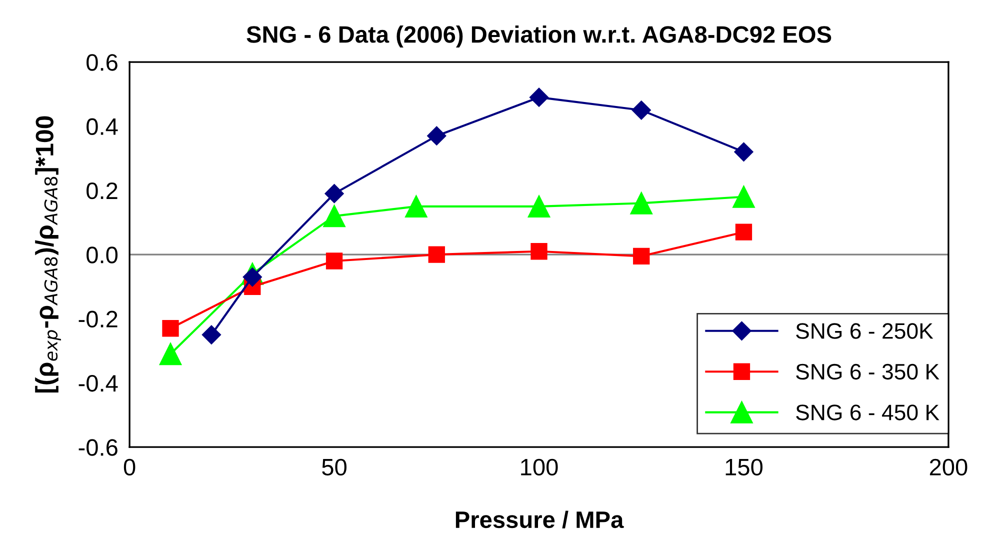 The width and height of the screenshot is (989, 554). What do you see at coordinates (102, 62) in the screenshot?
I see `y-tick-label: 0.6` at bounding box center [102, 62].